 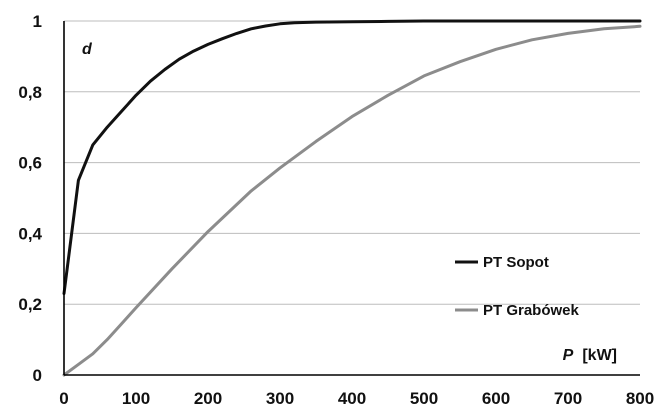 What do you see at coordinates (352, 398) in the screenshot?
I see `x-tick-label: 400` at bounding box center [352, 398].